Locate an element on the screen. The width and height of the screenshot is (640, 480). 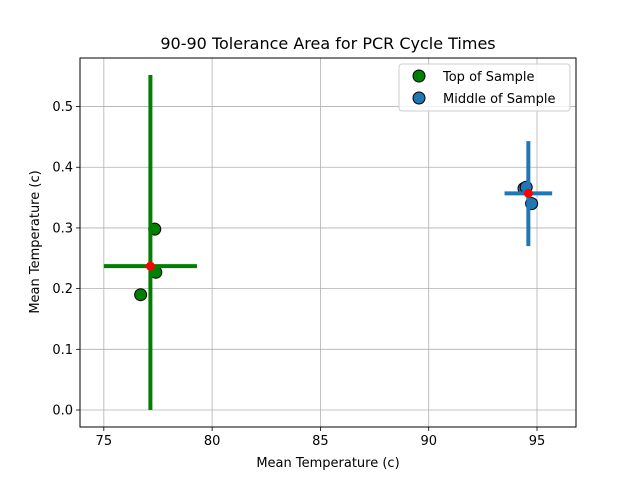
legend-box is located at coordinates (484, 87).